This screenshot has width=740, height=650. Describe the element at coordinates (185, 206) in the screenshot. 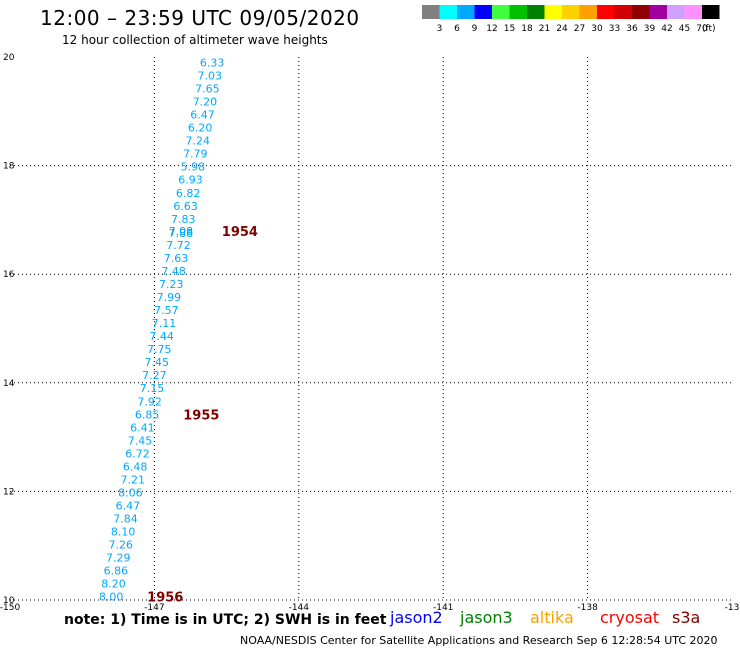

I see `wave-height-label: 6.63` at that location.